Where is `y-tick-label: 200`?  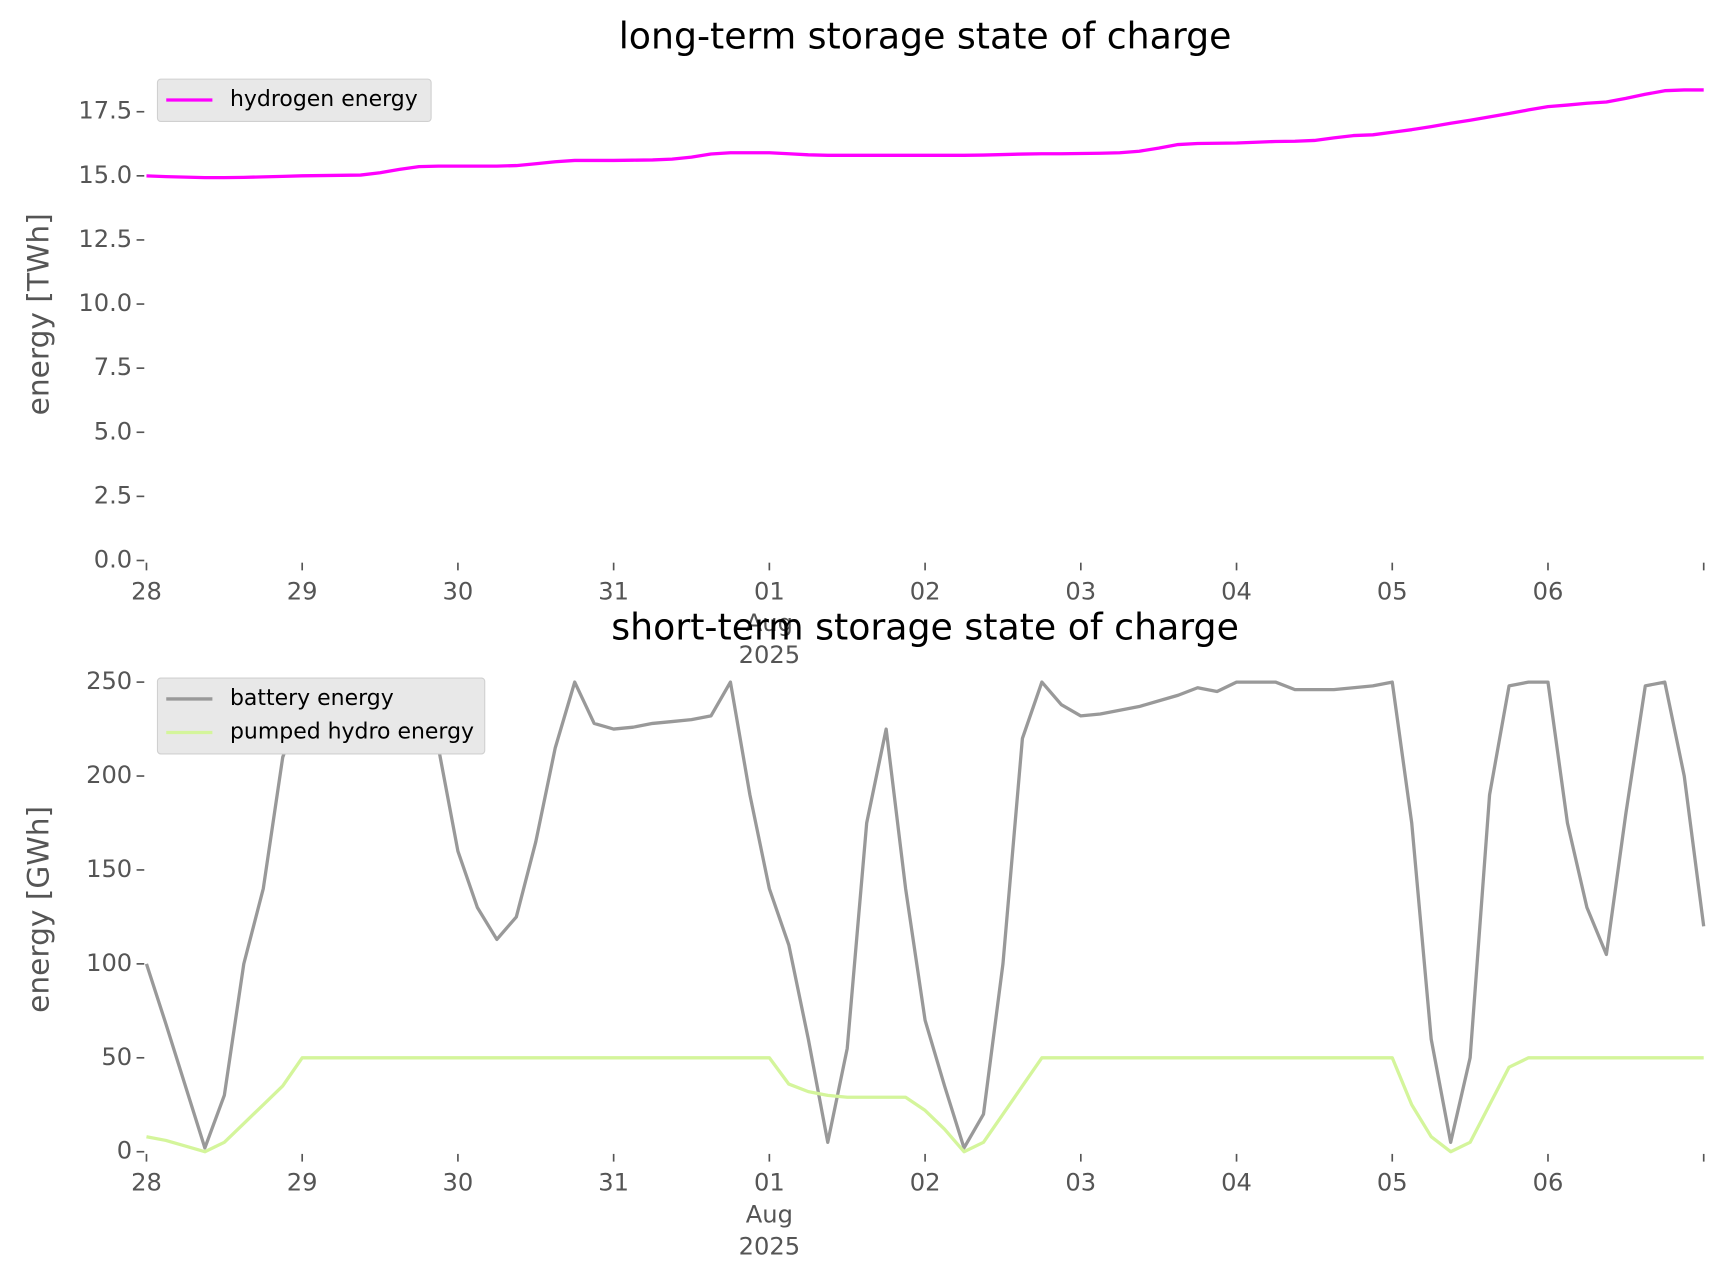 y-tick-label: 200 is located at coordinates (109, 775).